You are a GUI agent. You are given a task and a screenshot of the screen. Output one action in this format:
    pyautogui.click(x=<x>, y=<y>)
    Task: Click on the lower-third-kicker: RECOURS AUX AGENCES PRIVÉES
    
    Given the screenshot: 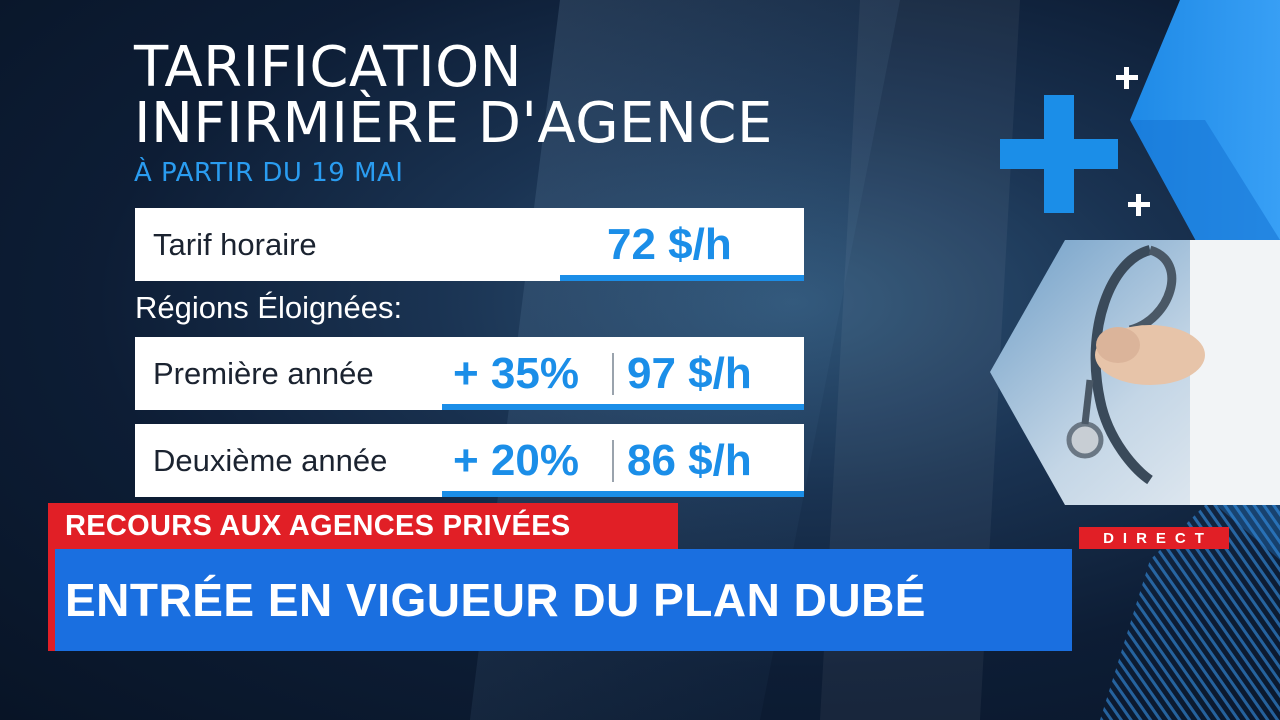 What is the action you would take?
    pyautogui.click(x=363, y=526)
    